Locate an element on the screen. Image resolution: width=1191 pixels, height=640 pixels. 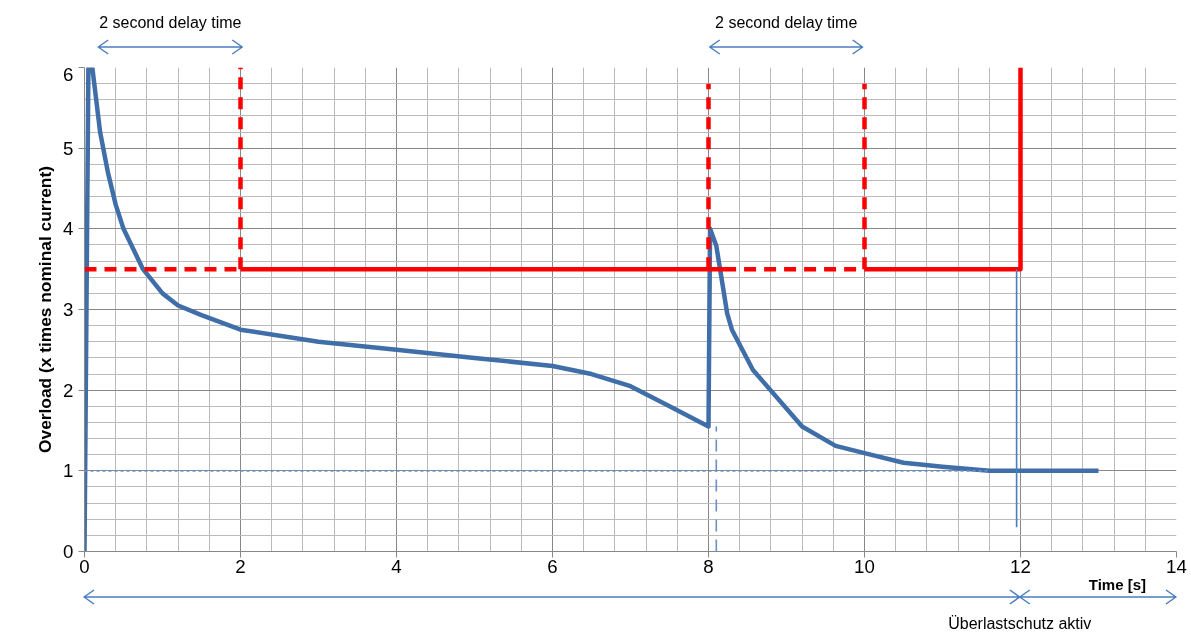
y-tick-label: 6 is located at coordinates (68, 74).